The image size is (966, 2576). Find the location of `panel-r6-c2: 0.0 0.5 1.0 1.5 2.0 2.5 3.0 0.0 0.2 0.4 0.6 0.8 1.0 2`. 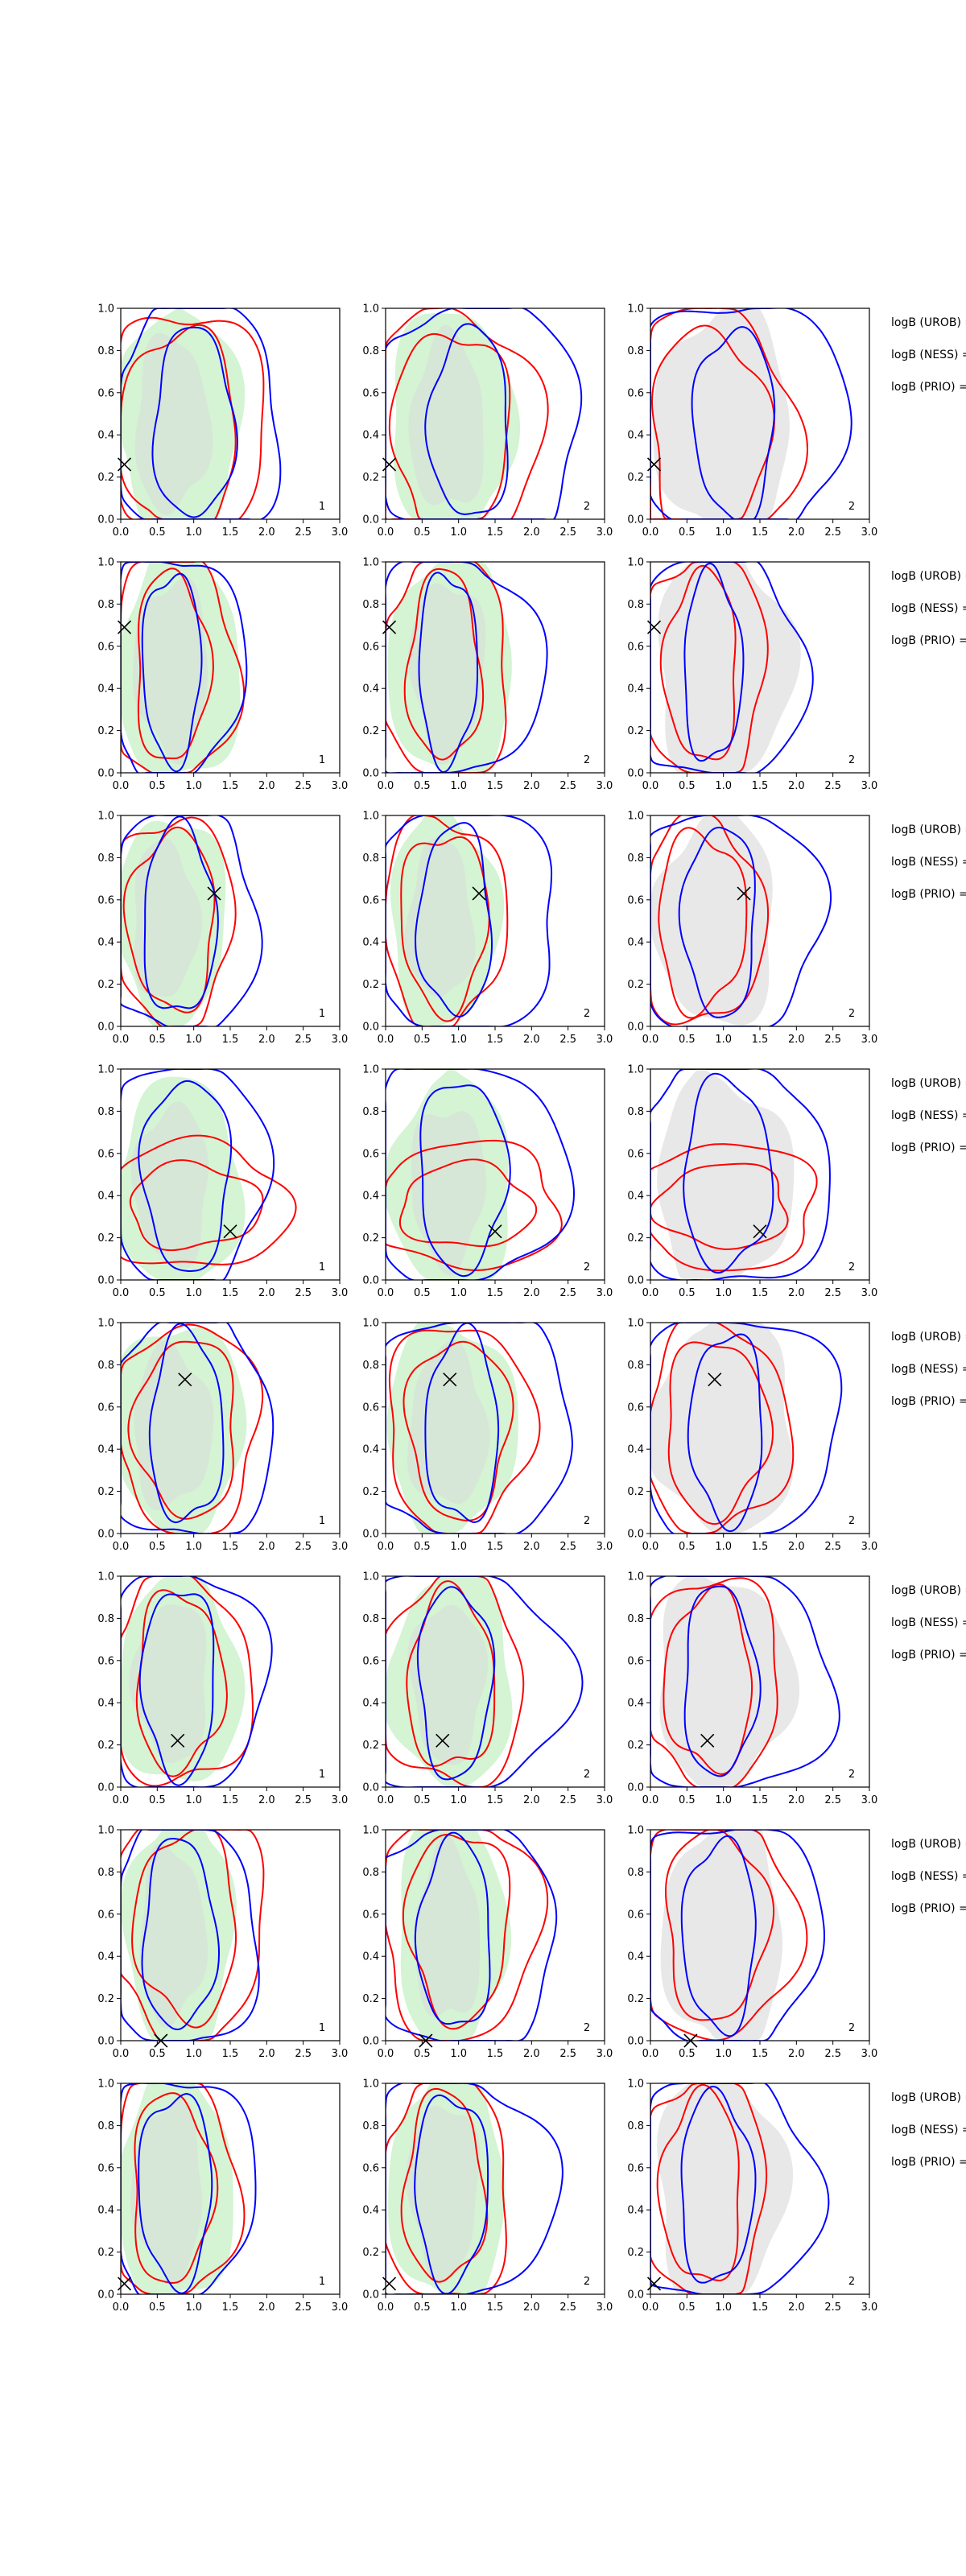

panel-r6-c2: 0.0 0.5 1.0 1.5 2.0 2.5 3.0 0.0 0.2 0.4 0.6 0.8 1.0 2 is located at coordinates (487, 1689).